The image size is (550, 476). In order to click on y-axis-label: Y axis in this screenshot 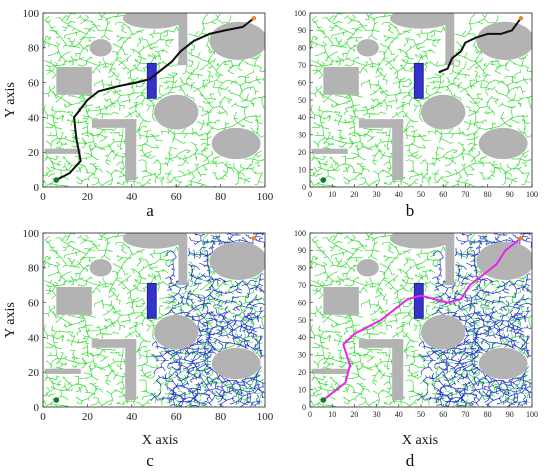, I will do `click(10, 100)`.